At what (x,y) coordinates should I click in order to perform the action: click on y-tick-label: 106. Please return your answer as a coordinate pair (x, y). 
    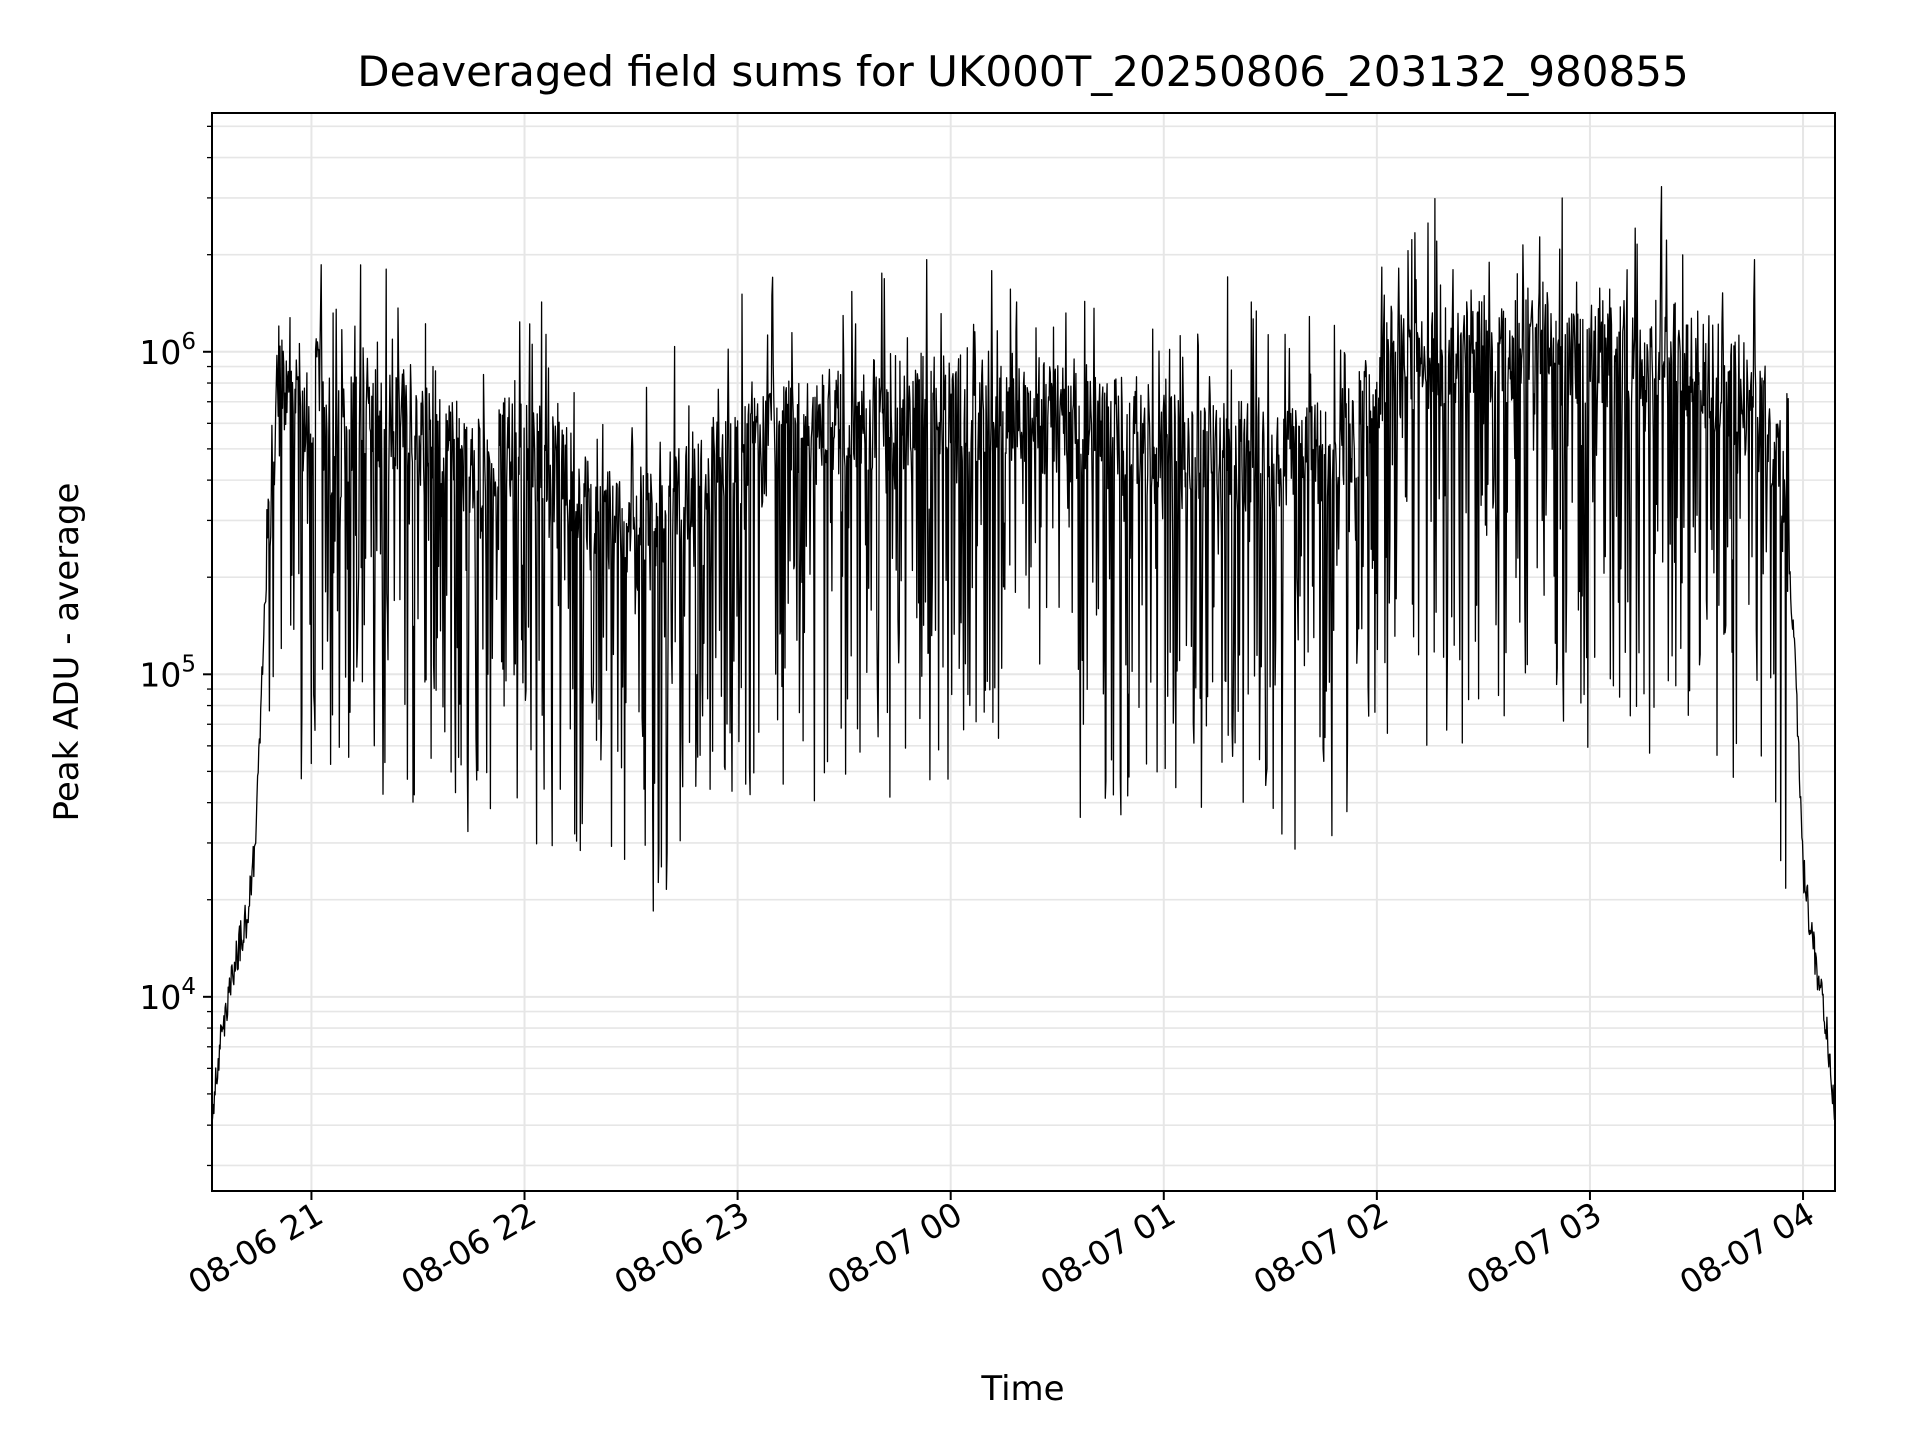
    Looking at the image, I should click on (167, 350).